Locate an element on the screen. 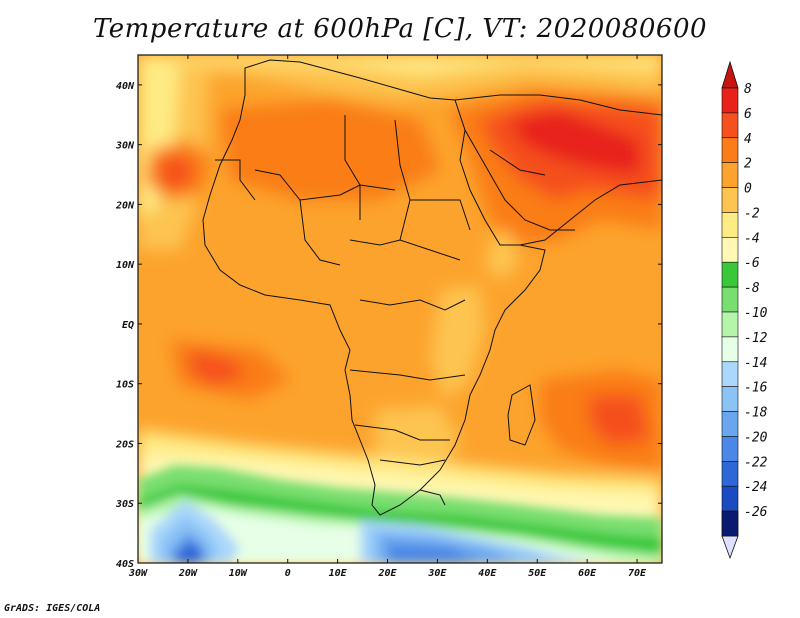  lat-tick-label: EQ is located at coordinates (128, 325).